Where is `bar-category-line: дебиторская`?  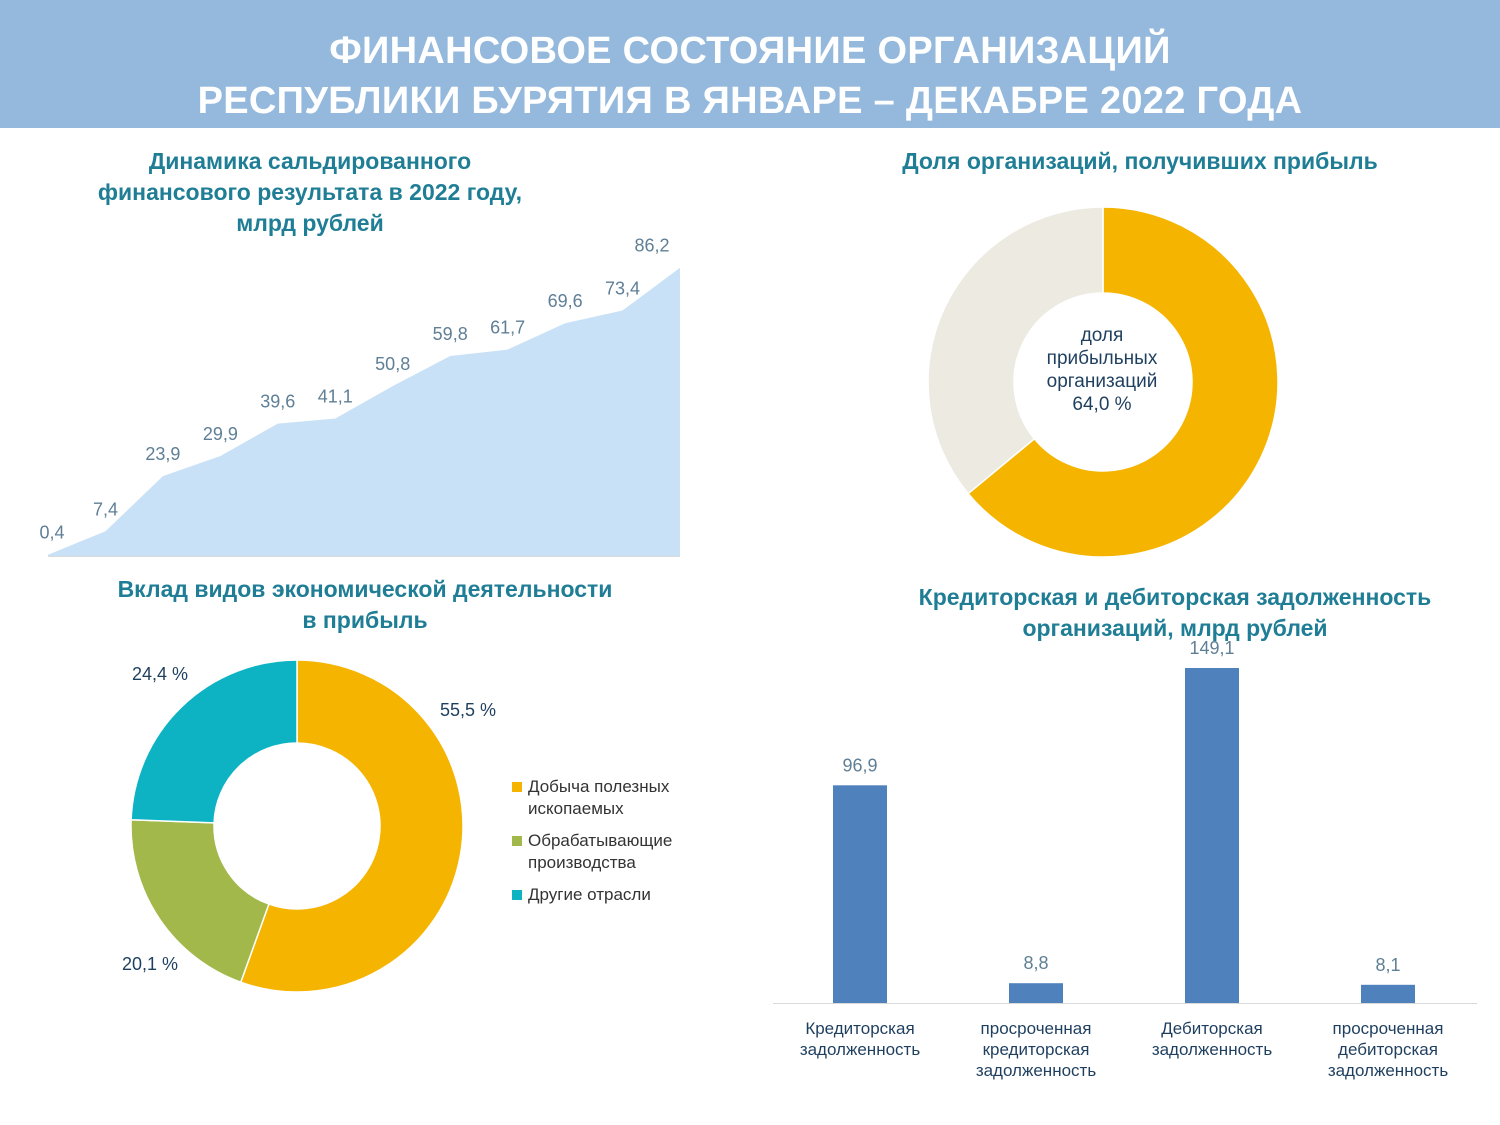 bar-category-line: дебиторская is located at coordinates (1388, 1049).